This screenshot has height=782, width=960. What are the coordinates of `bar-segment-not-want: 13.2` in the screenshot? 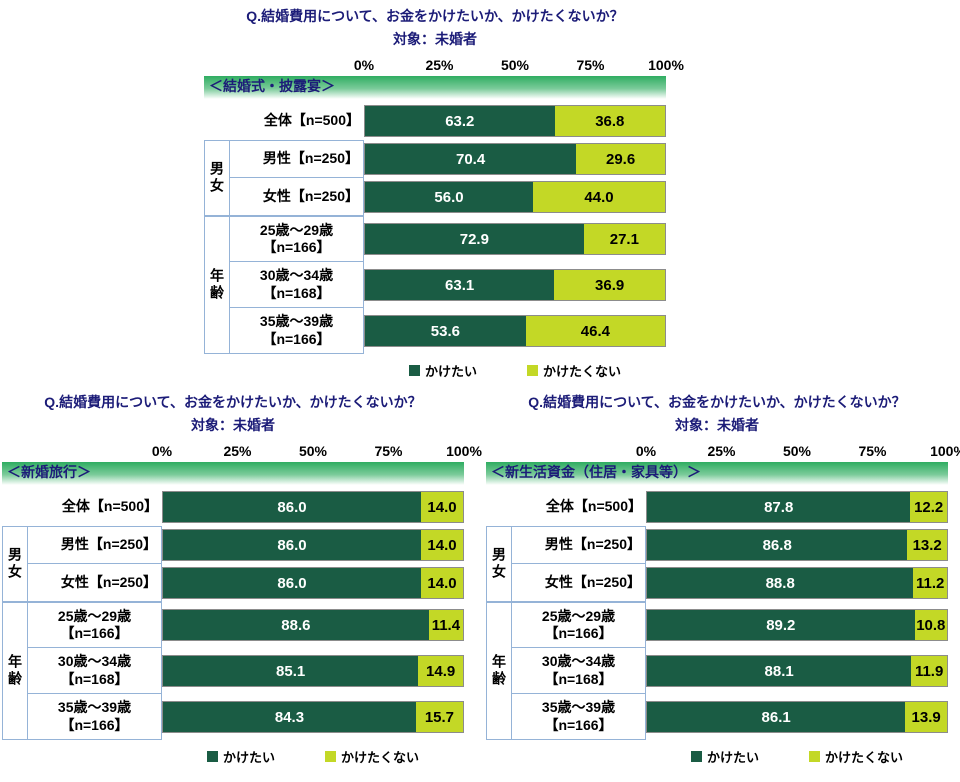 It's located at (927, 545).